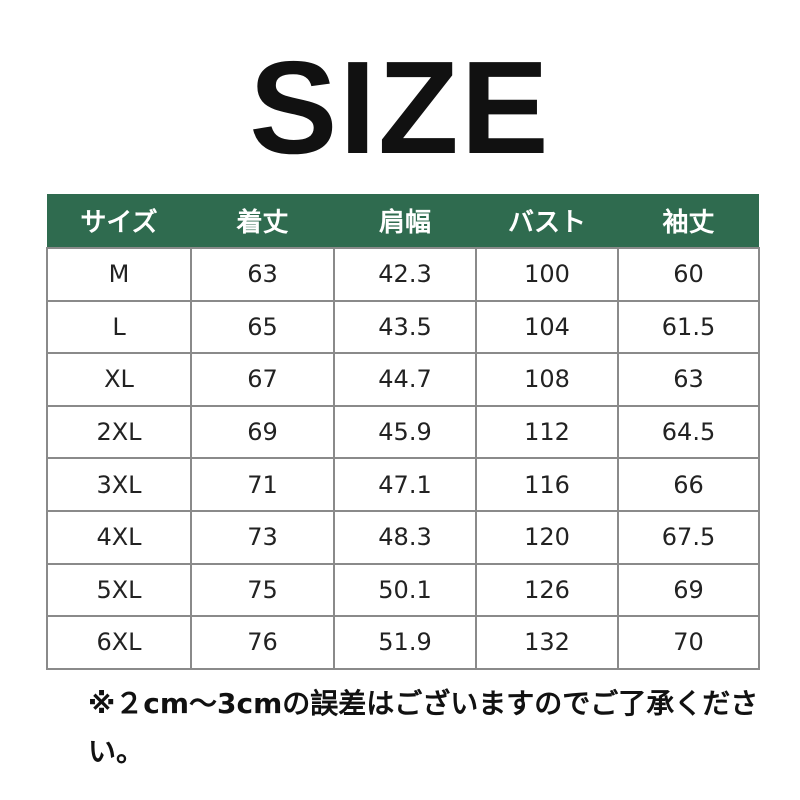 This screenshot has height=800, width=800. What do you see at coordinates (119, 642) in the screenshot?
I see `size-label-cell: 6XL` at bounding box center [119, 642].